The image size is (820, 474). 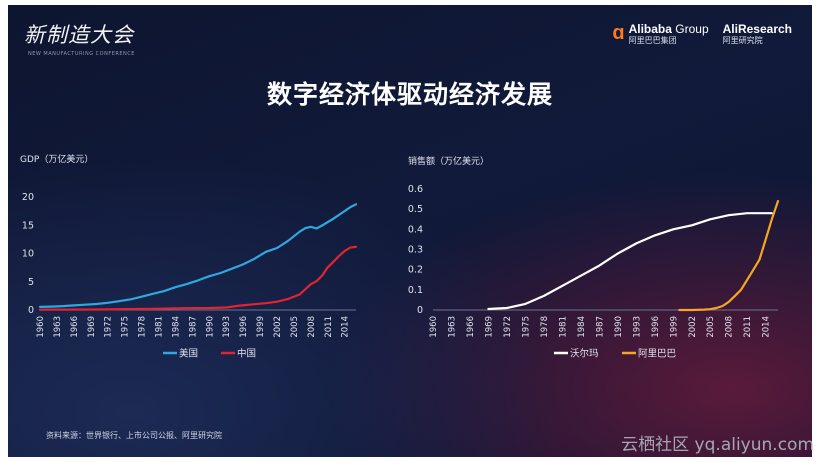 I want to click on sales-xtick-label: 1996, so click(x=656, y=327).